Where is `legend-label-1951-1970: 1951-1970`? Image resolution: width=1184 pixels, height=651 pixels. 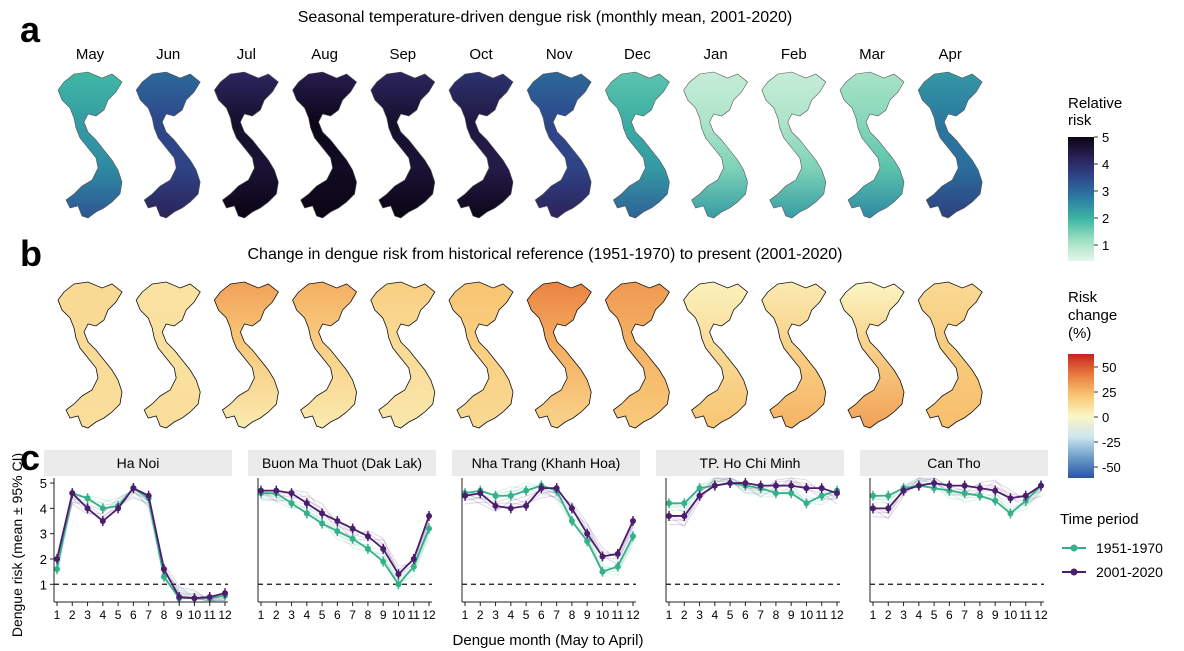 legend-label-1951-1970: 1951-1970 is located at coordinates (1129, 548).